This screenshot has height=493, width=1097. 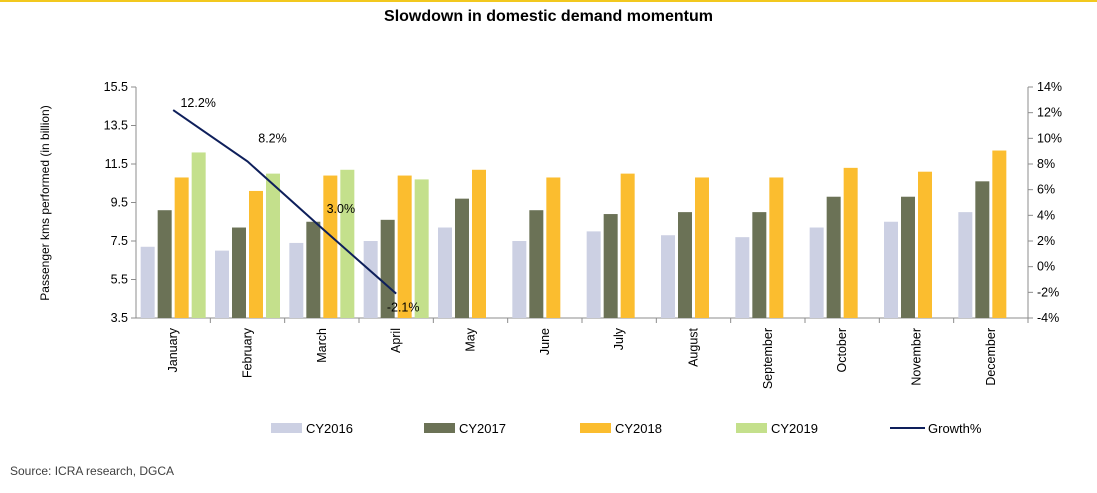 I want to click on y2-tick-label: 10%, so click(x=1049, y=138).